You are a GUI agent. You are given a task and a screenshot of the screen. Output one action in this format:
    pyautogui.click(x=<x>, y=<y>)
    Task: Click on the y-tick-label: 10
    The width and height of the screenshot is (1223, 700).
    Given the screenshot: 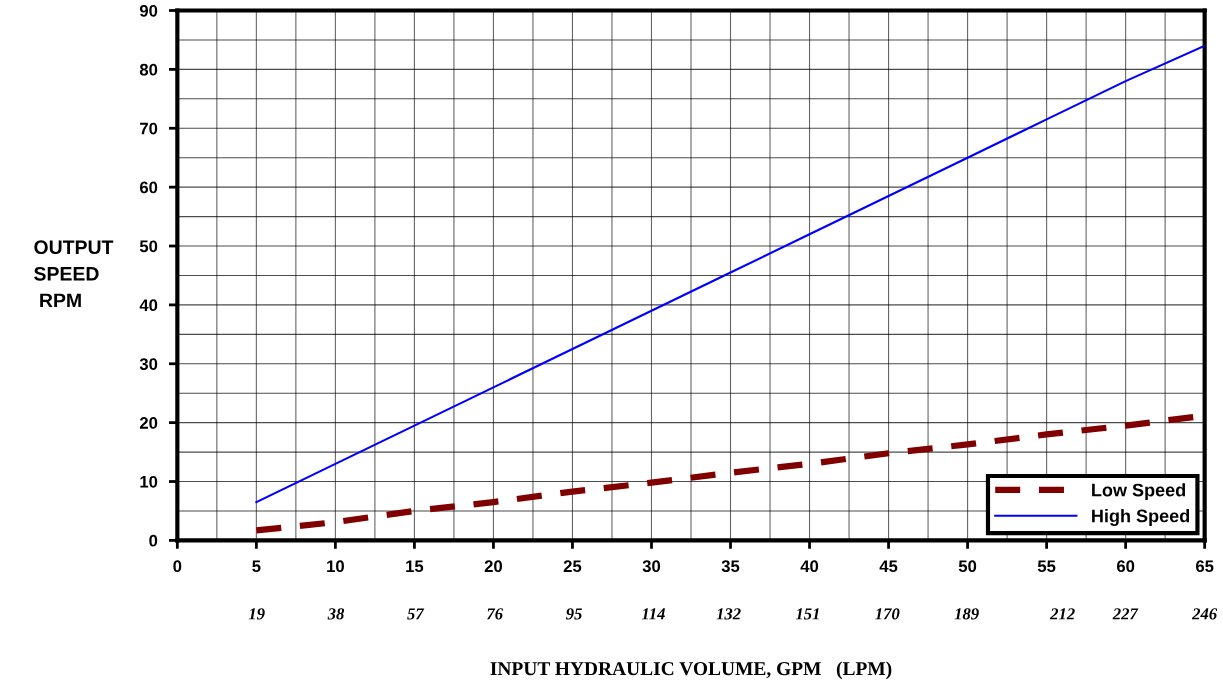 What is the action you would take?
    pyautogui.click(x=149, y=481)
    